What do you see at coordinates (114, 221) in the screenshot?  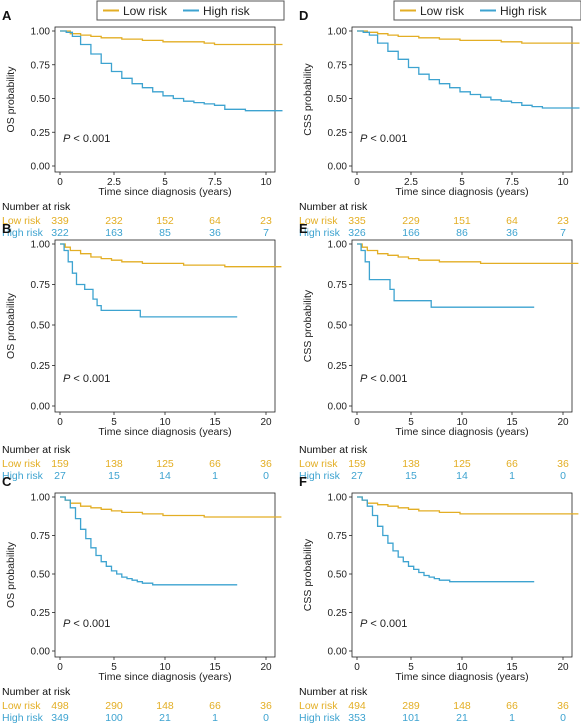 I see `risk-value: 232` at bounding box center [114, 221].